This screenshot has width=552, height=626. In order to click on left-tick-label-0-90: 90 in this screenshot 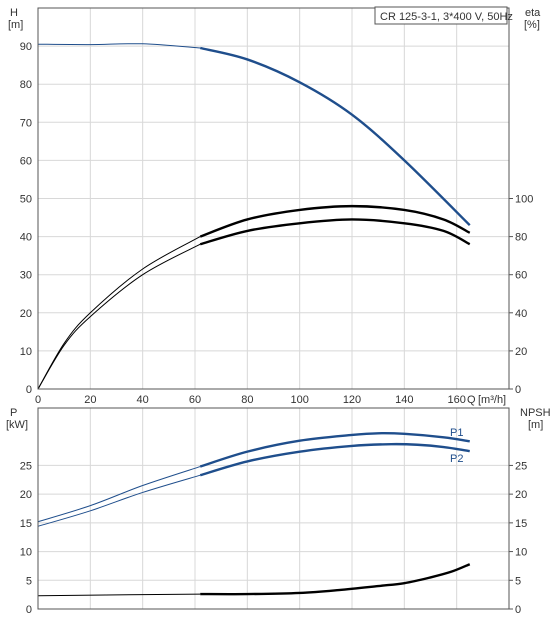, I will do `click(26, 47)`.